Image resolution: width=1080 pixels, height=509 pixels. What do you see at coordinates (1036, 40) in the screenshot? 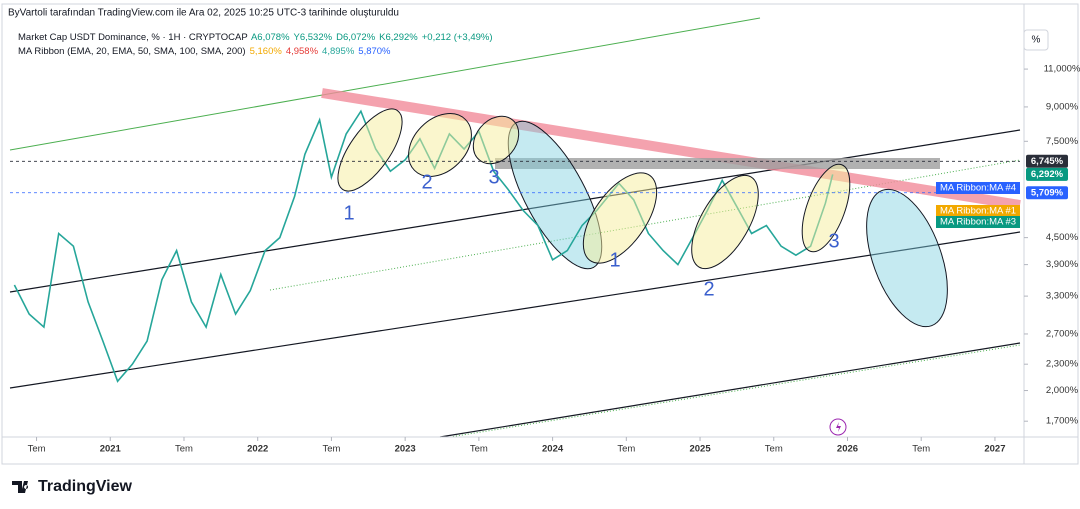
I see `scale-button-label: %` at bounding box center [1036, 40].